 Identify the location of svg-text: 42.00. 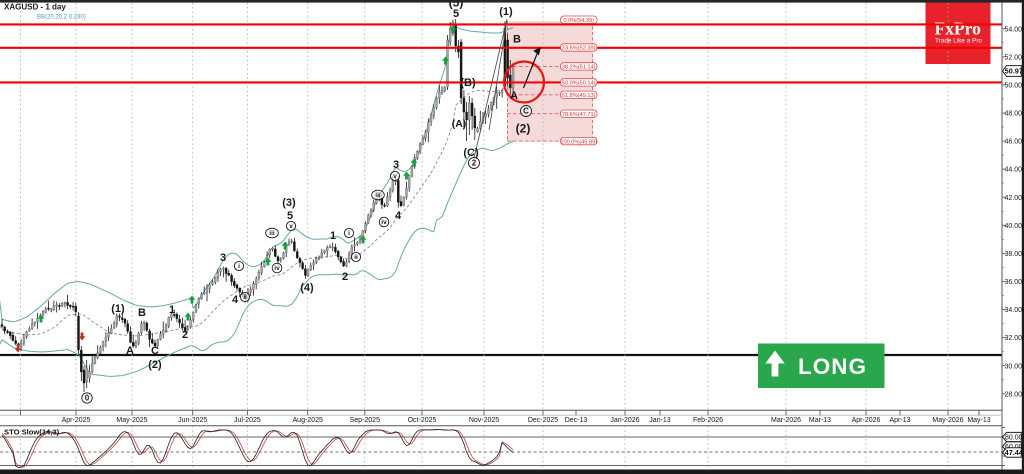
(1014, 198).